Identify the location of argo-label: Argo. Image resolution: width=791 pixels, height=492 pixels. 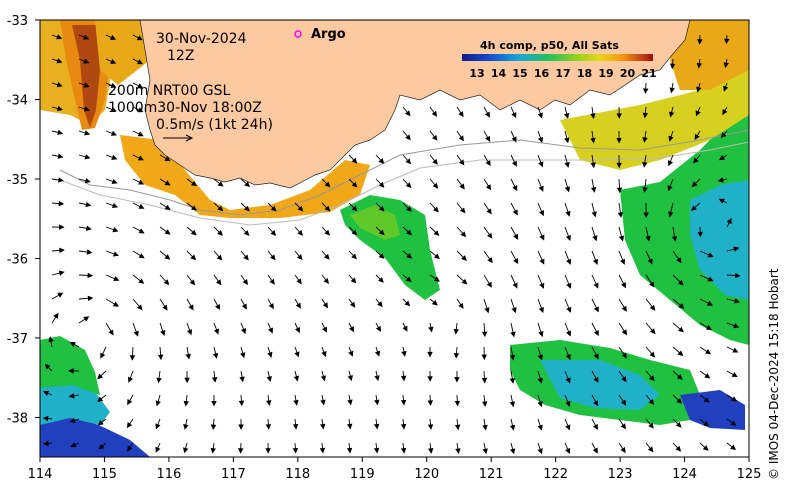
(328, 34).